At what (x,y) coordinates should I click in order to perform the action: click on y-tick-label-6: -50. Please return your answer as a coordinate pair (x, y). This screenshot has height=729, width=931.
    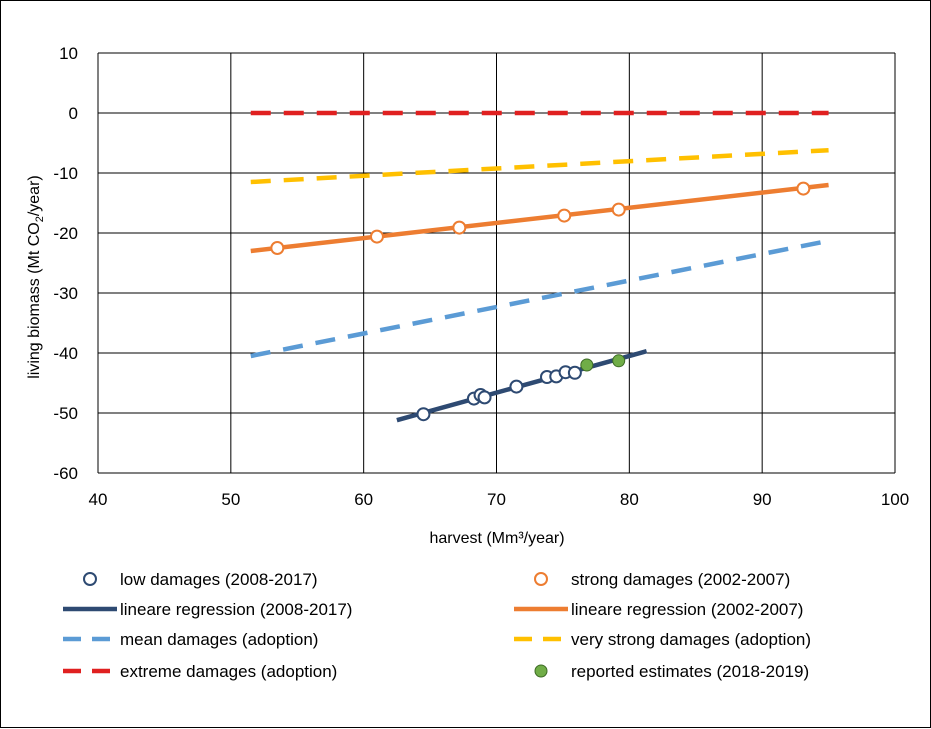
    Looking at the image, I should click on (65, 413).